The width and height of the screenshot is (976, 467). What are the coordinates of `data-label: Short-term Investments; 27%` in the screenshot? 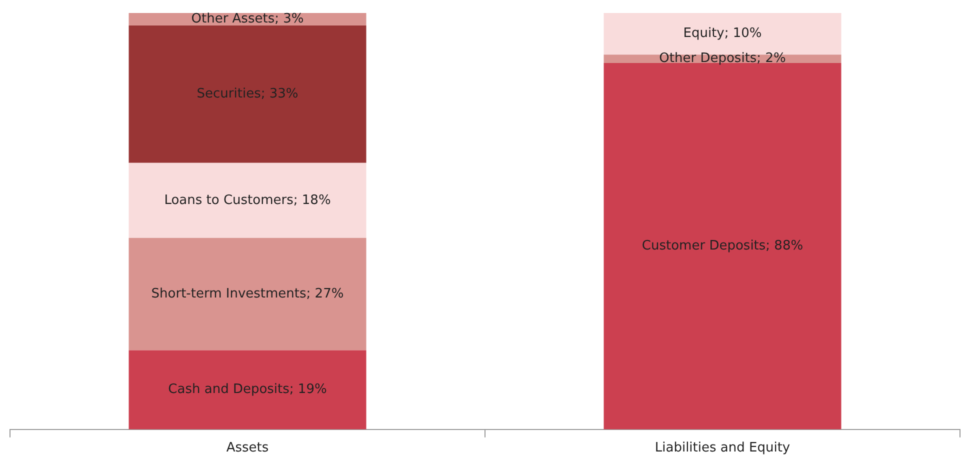 It's located at (247, 294).